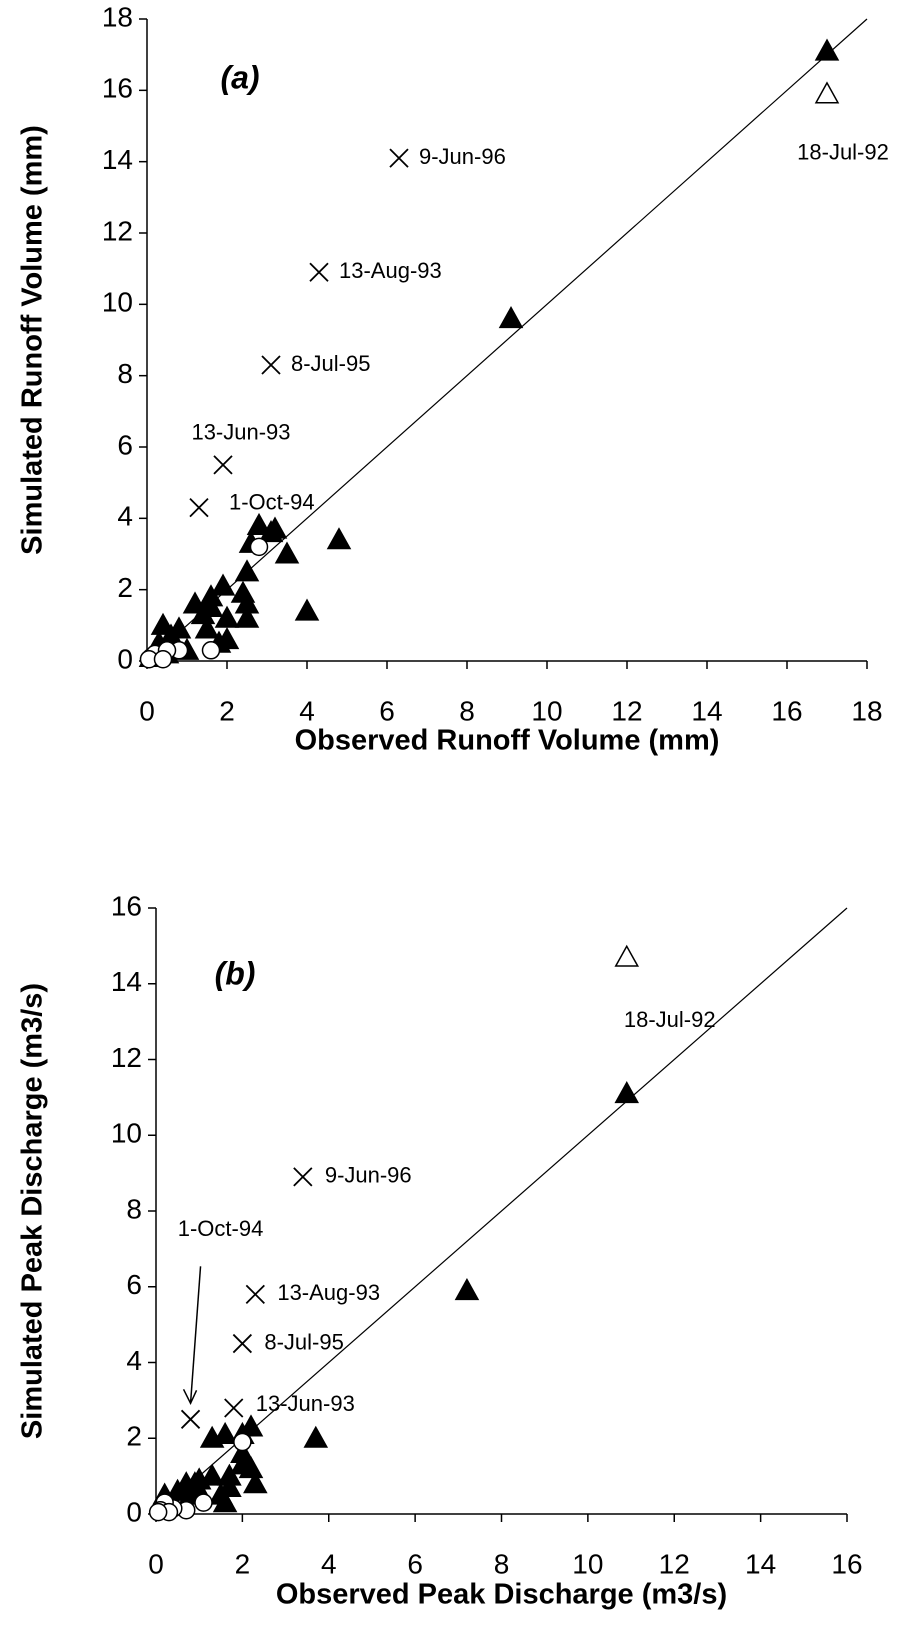 The width and height of the screenshot is (903, 1649). What do you see at coordinates (195, 1335) in the screenshot?
I see `arrow-shaft` at bounding box center [195, 1335].